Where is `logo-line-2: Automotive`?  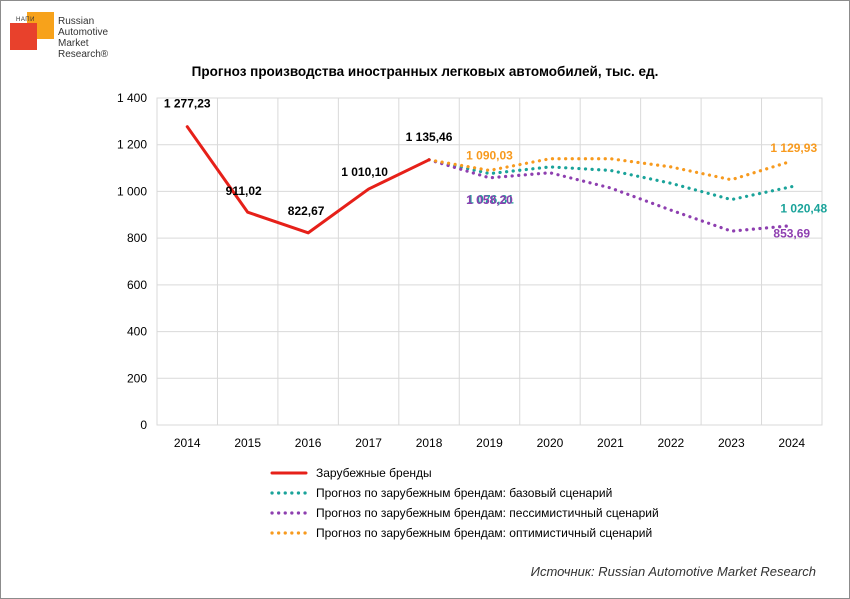 logo-line-2: Automotive is located at coordinates (83, 32).